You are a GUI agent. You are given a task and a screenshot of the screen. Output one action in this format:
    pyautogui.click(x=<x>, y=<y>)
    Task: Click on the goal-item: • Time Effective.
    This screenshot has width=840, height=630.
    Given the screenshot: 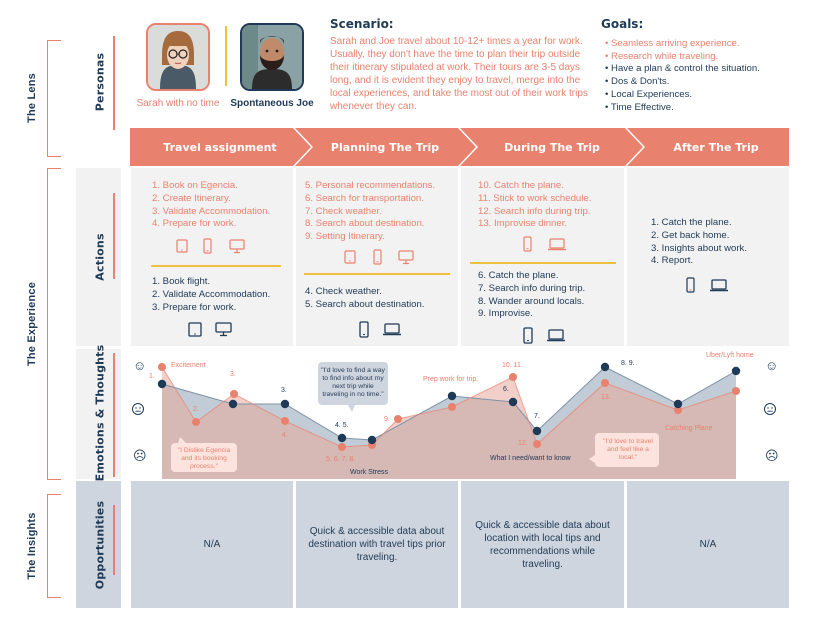 What is the action you would take?
    pyautogui.click(x=639, y=107)
    